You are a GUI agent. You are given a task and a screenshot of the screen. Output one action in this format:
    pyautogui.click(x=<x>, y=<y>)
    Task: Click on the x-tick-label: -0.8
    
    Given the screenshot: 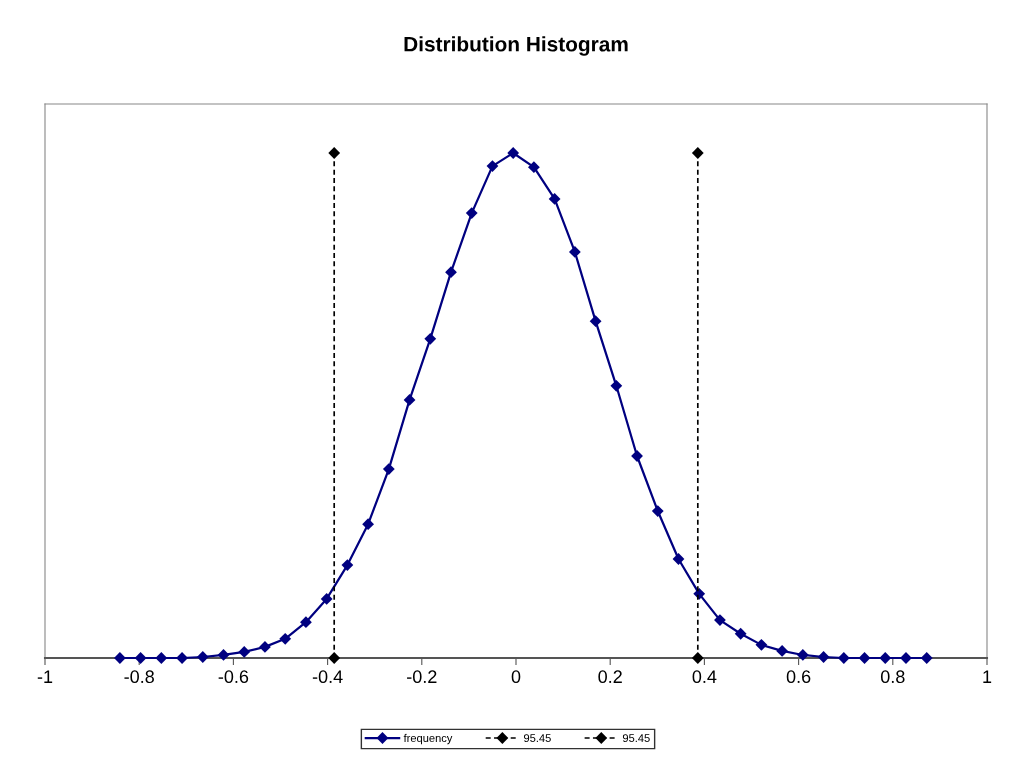 What is the action you would take?
    pyautogui.click(x=139, y=677)
    